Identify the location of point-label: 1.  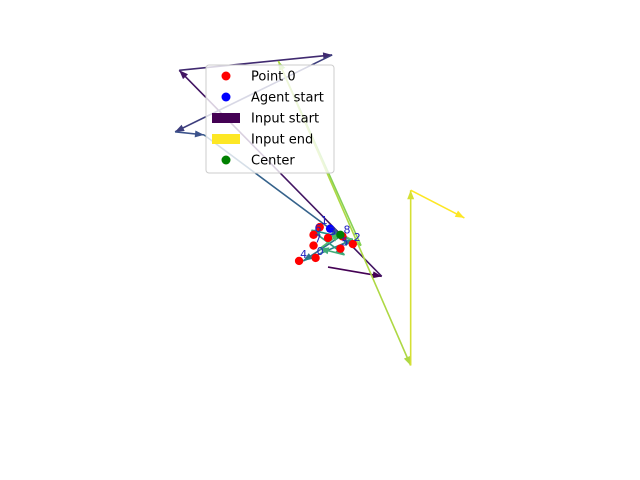
(324, 220).